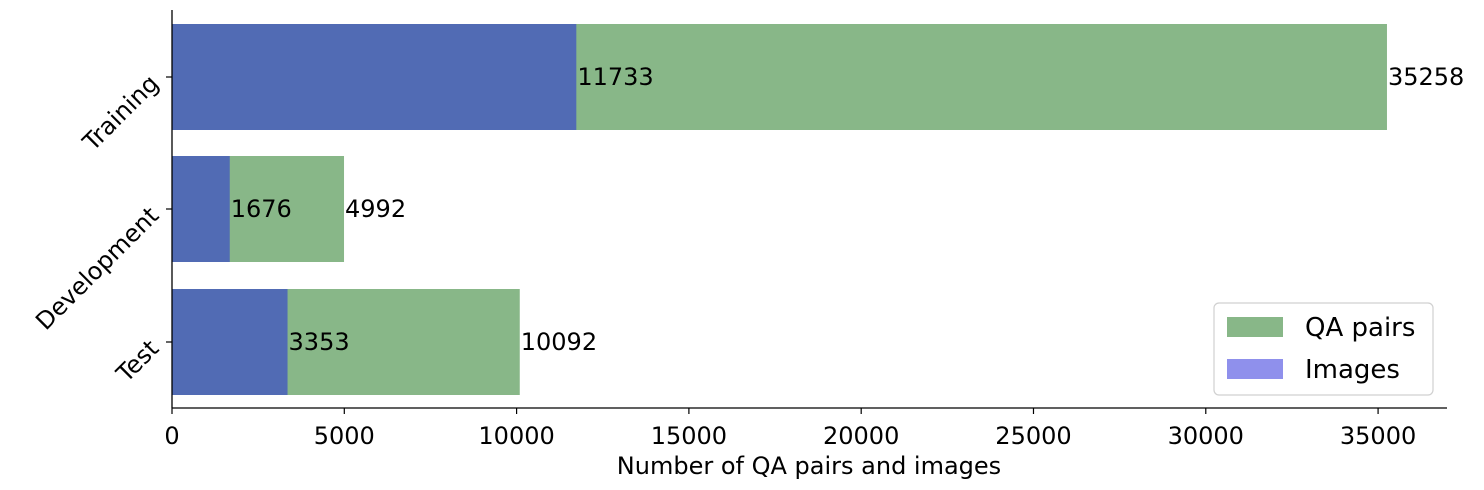 This screenshot has height=490, width=1484. I want to click on data-label-qa-pairs-development: 4992, so click(375, 209).